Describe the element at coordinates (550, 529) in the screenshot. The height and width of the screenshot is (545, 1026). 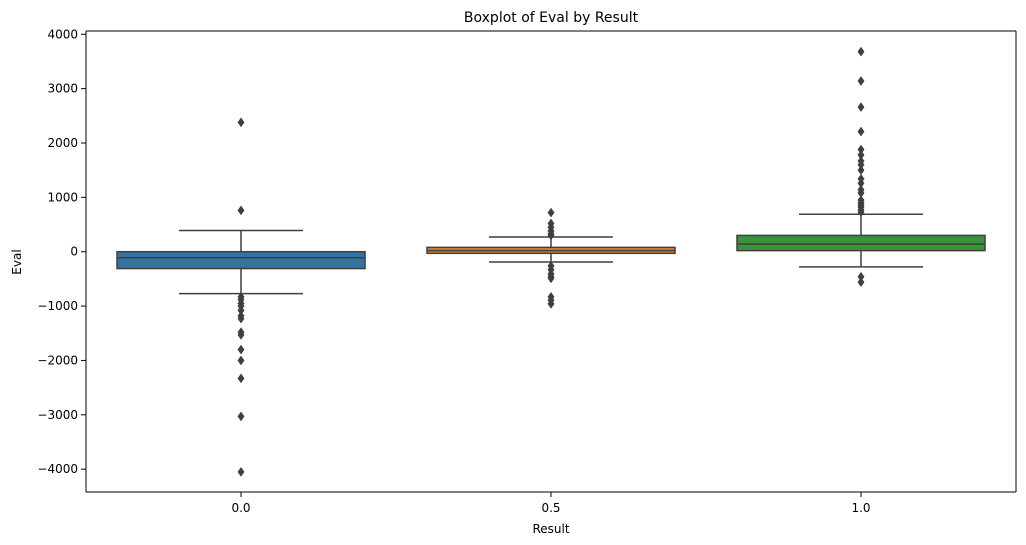
I see `x-axis-label: Result` at that location.